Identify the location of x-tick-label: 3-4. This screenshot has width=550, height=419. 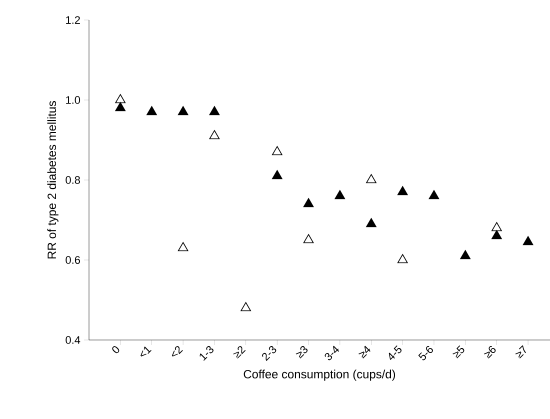
(332, 353).